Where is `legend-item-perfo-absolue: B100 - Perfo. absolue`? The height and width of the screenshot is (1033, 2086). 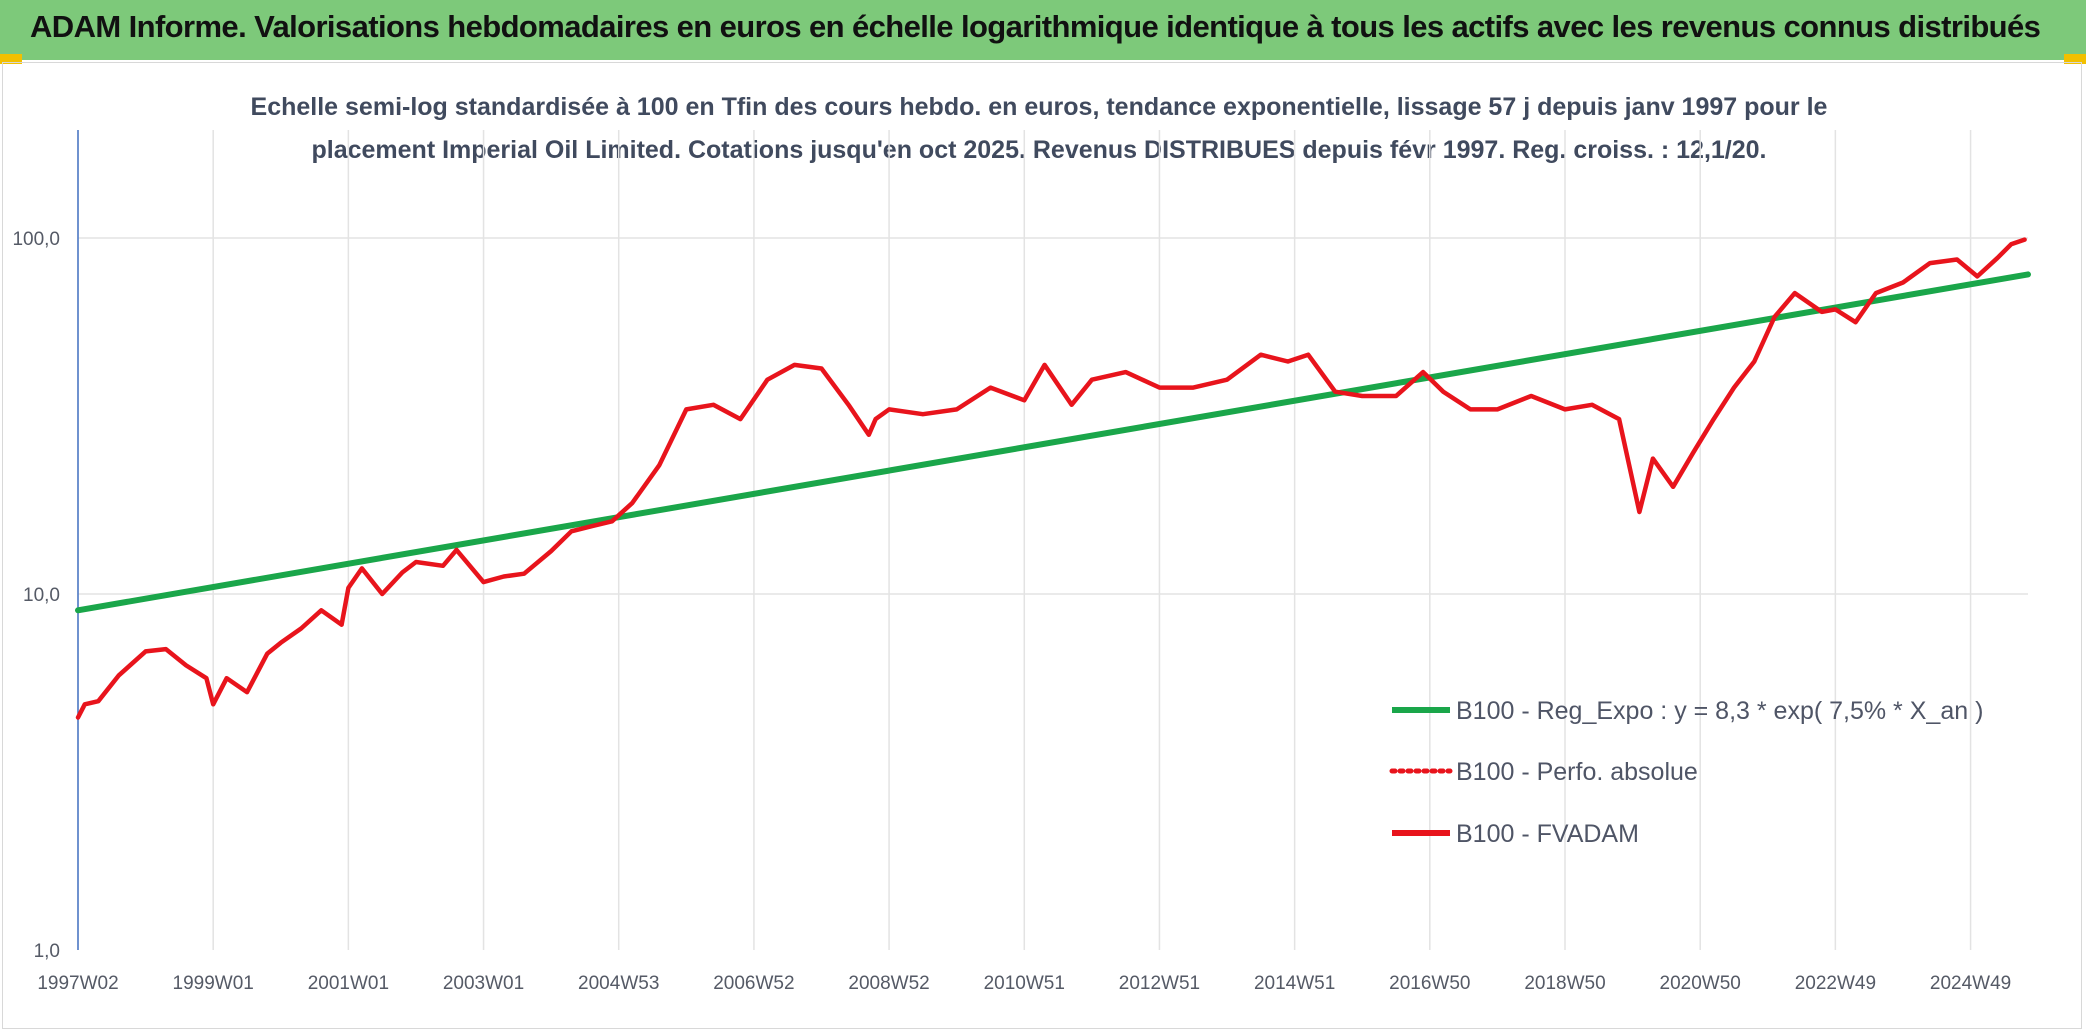 legend-item-perfo-absolue: B100 - Perfo. absolue is located at coordinates (1543, 772).